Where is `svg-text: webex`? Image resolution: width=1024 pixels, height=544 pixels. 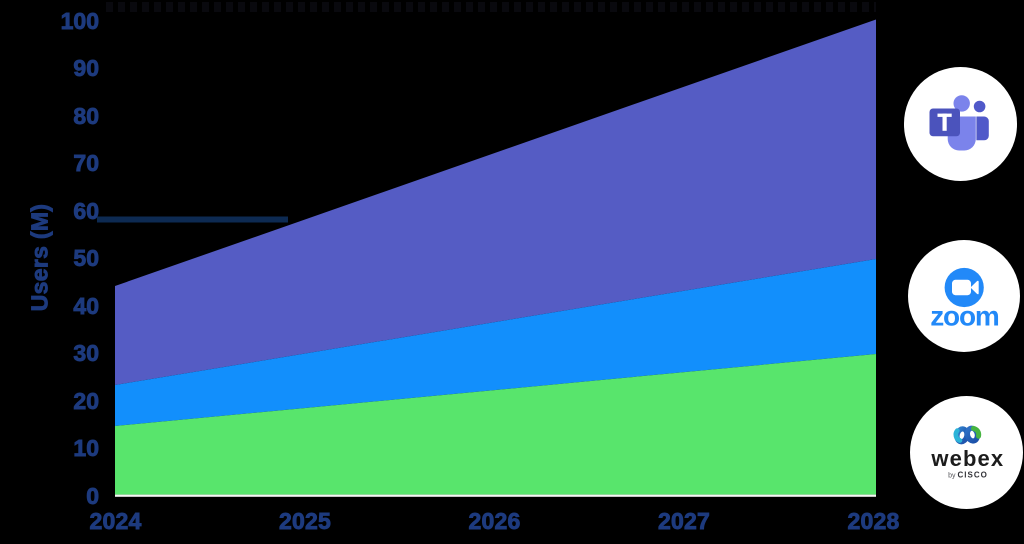 svg-text: webex is located at coordinates (967, 458).